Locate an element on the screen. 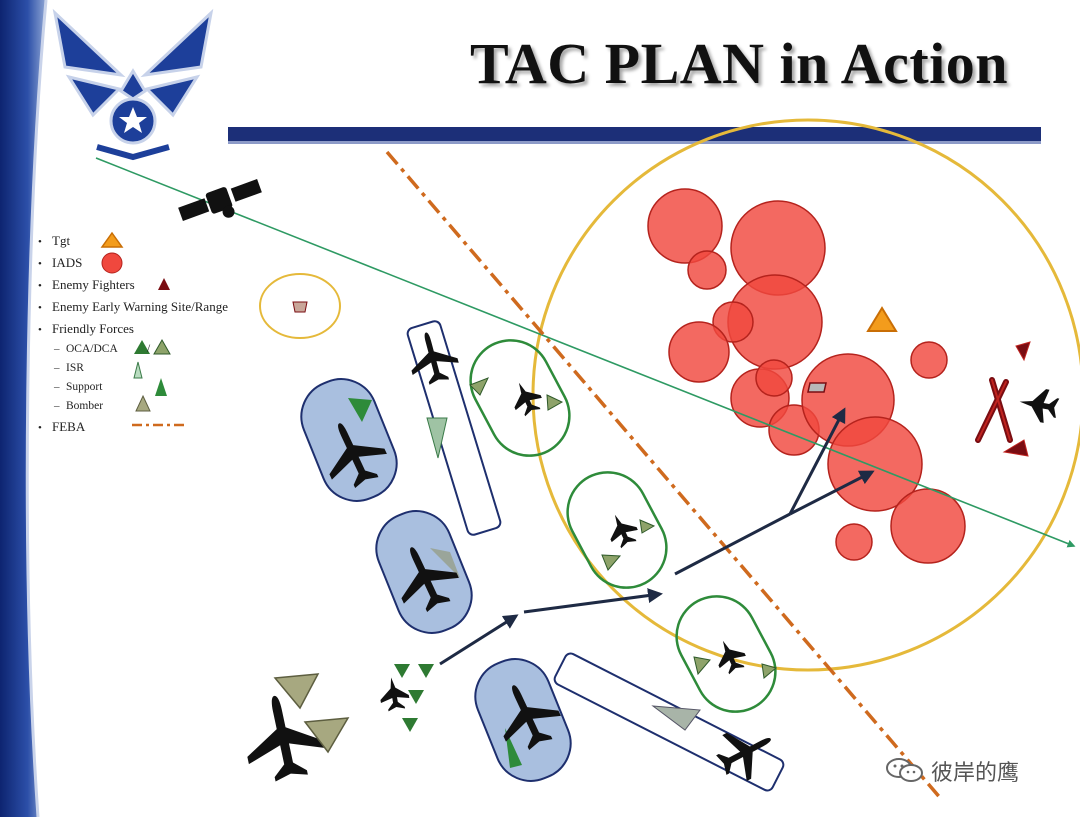 Image resolution: width=1080 pixels, height=817 pixels. enemy-fighters is located at coordinates (1016, 399).